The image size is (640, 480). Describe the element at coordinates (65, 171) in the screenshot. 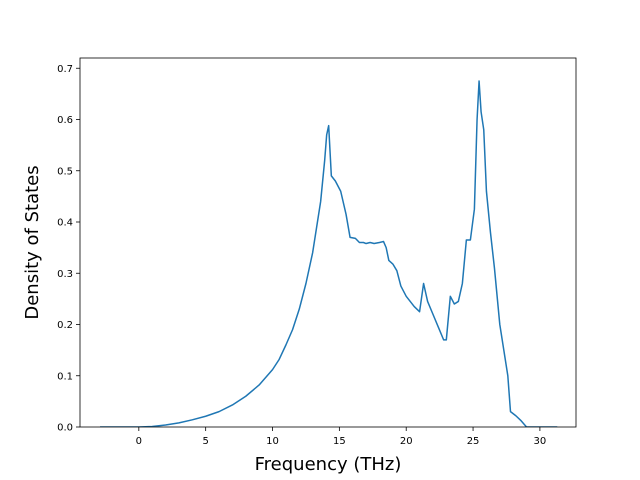

I see `y-tick-label: 0.5` at that location.